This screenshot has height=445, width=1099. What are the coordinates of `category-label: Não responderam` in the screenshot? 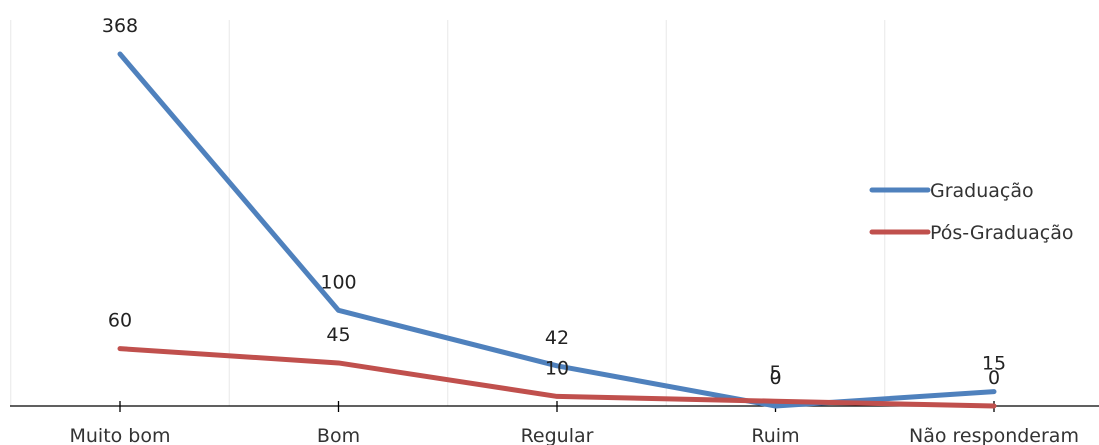 It's located at (994, 435).